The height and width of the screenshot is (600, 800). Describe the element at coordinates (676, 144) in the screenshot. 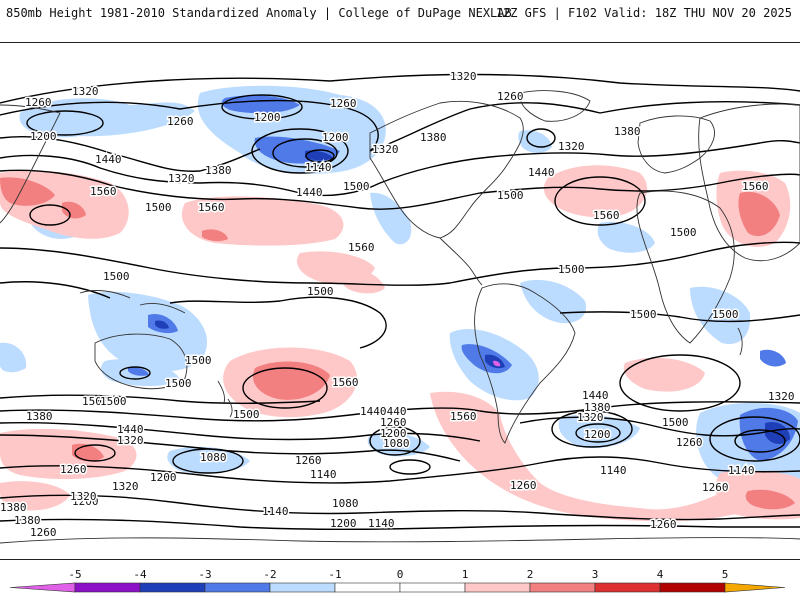

I see `coastline-europe` at that location.